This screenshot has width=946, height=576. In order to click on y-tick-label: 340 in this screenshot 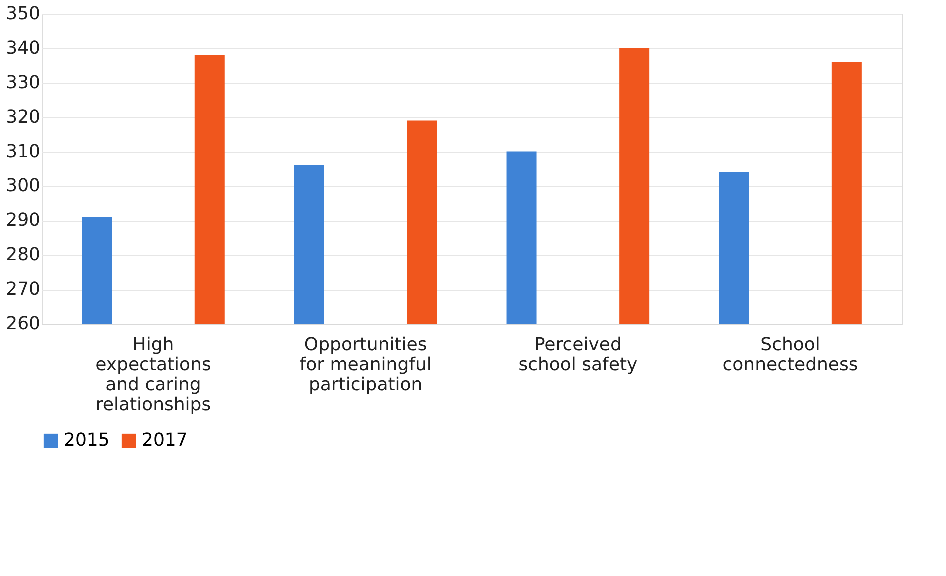, I will do `click(23, 48)`.